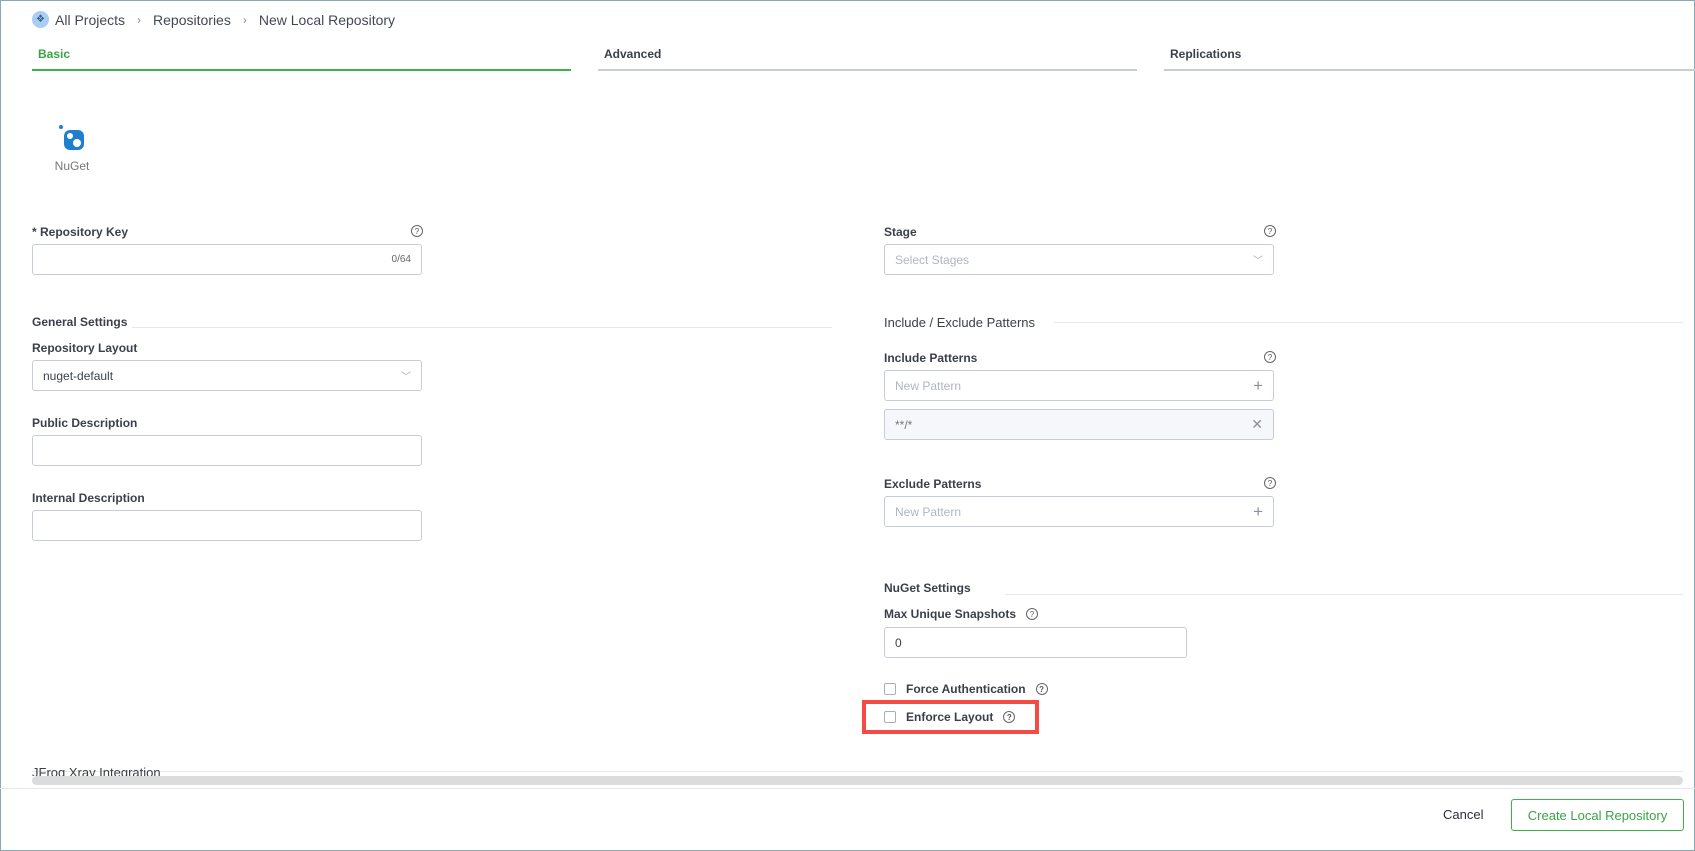  I want to click on stage-placeholder: Select Stages, so click(932, 259).